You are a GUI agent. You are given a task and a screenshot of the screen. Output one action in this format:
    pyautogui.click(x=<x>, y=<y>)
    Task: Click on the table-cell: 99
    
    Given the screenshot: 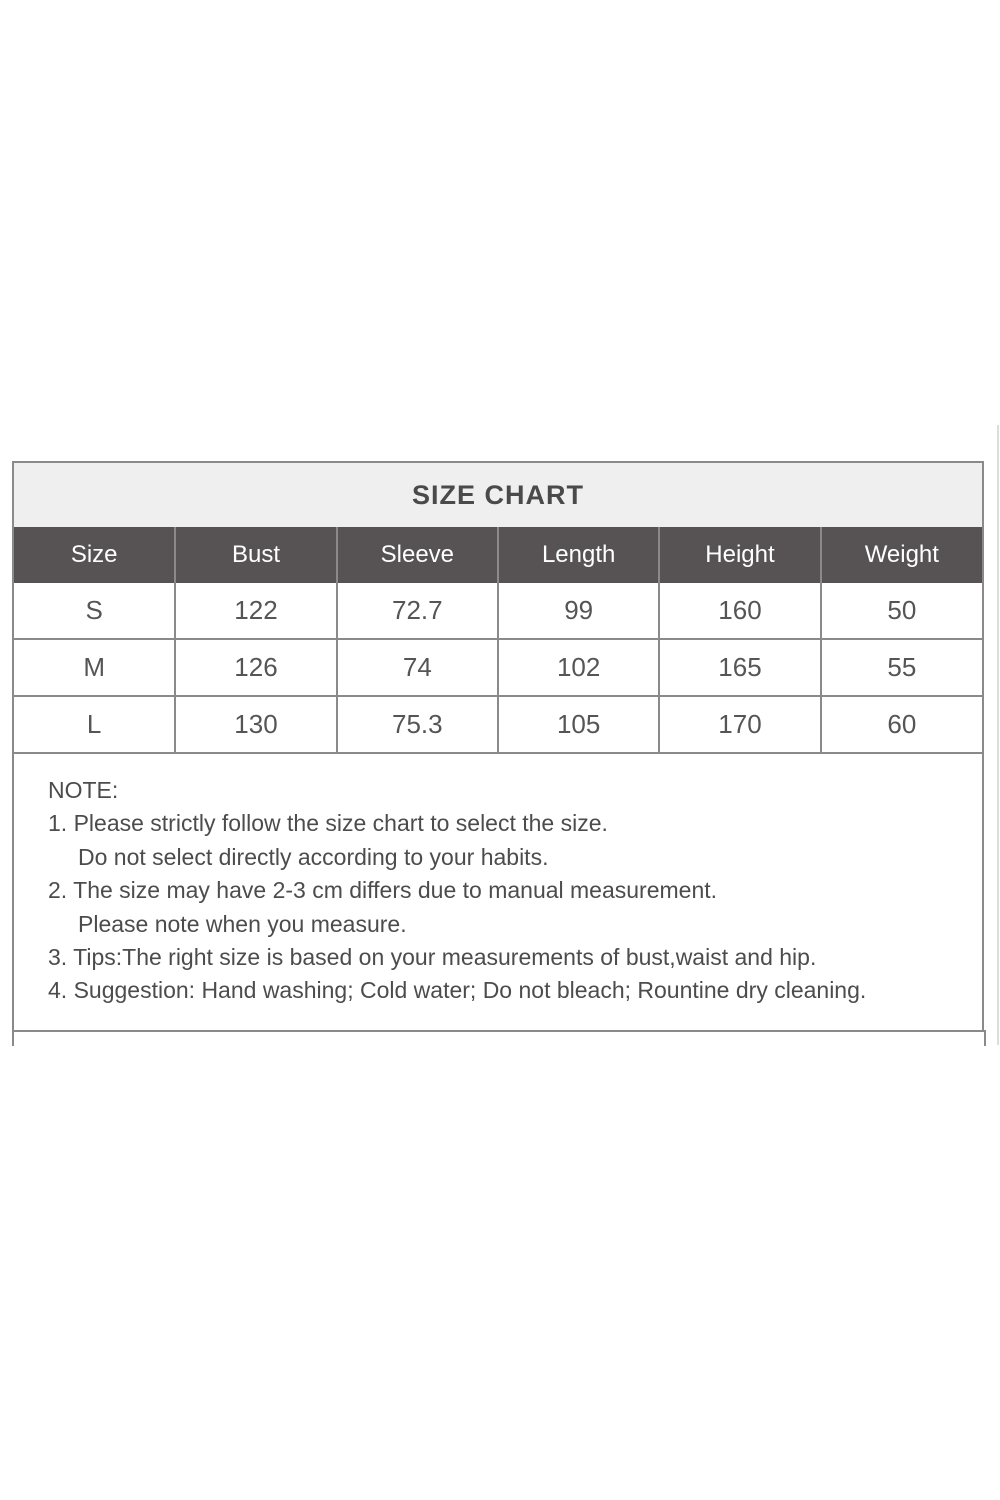 What is the action you would take?
    pyautogui.click(x=578, y=611)
    